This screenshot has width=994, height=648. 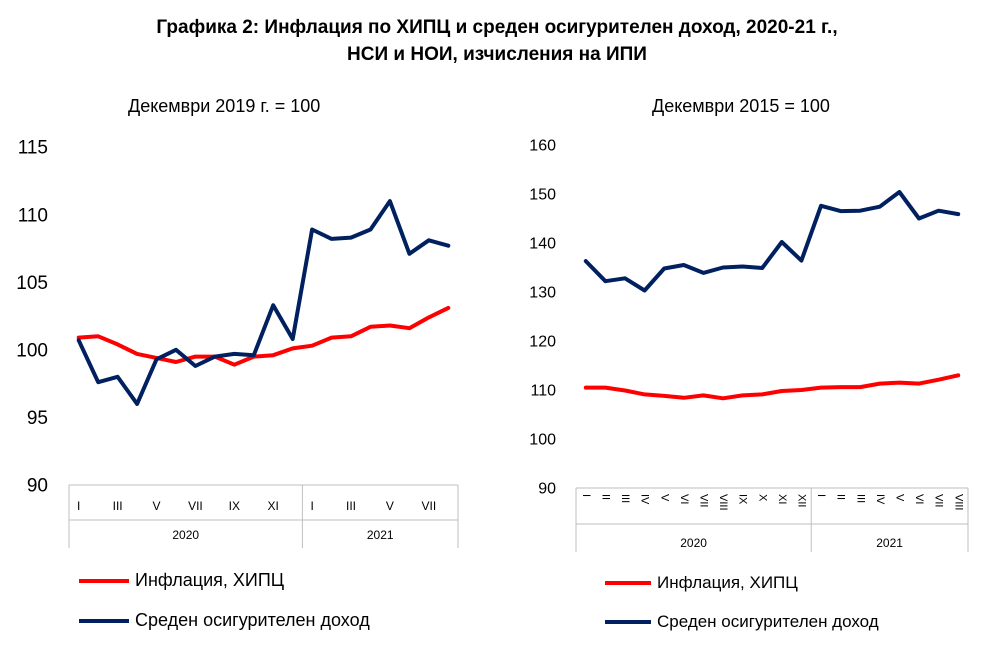 I want to click on right-chart-y-tick-label: 100, so click(x=542, y=440).